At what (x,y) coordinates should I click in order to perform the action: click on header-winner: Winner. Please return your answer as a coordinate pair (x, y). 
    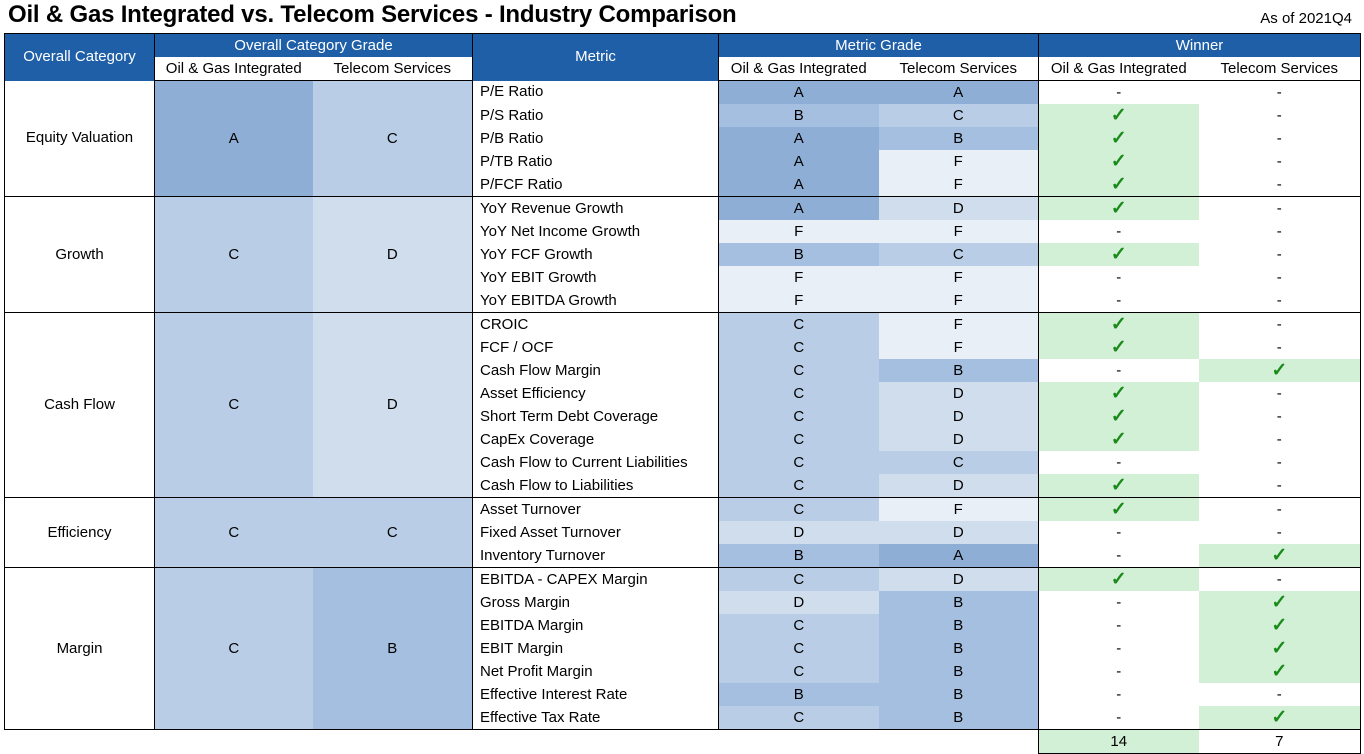
    Looking at the image, I should click on (1200, 45).